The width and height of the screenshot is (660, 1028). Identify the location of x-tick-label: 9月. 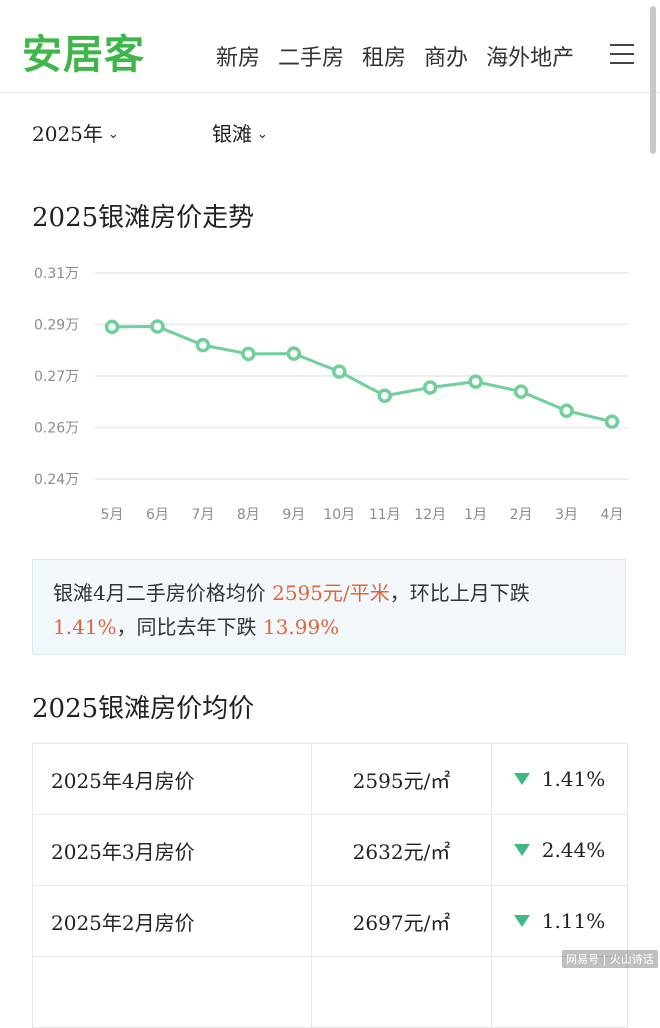
(293, 515).